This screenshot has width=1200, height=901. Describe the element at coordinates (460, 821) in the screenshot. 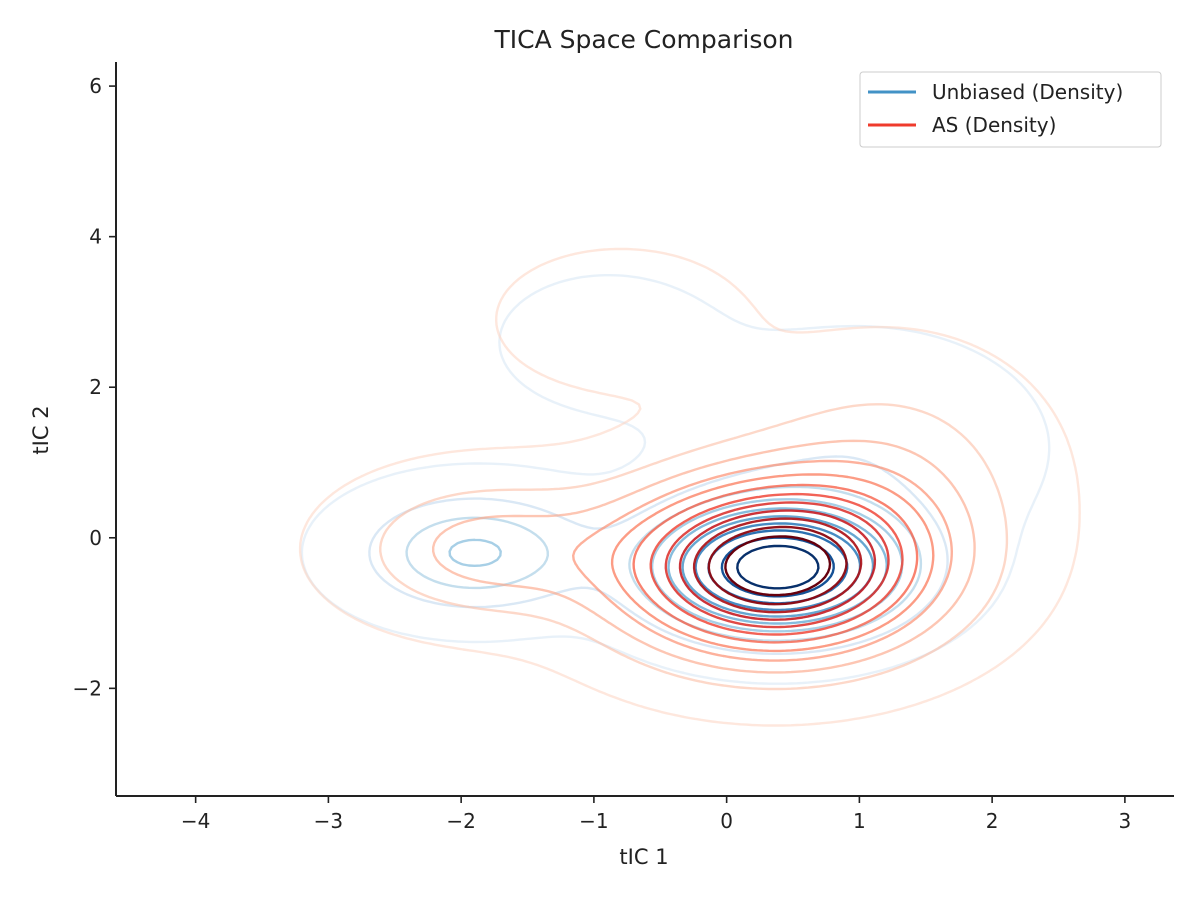

I see `x-tick-label: −2` at that location.